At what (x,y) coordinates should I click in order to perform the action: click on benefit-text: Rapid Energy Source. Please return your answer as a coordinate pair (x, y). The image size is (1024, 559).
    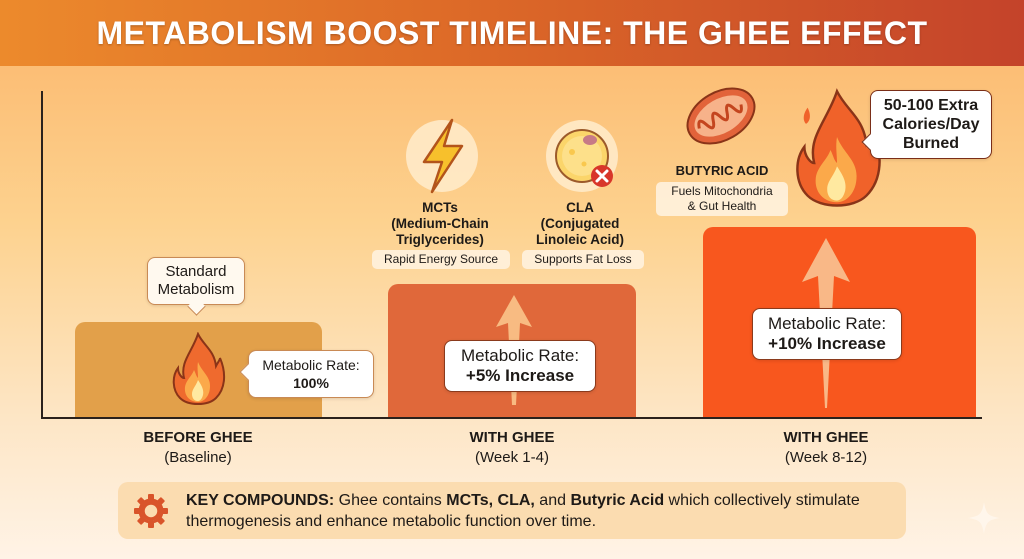
    Looking at the image, I should click on (441, 259).